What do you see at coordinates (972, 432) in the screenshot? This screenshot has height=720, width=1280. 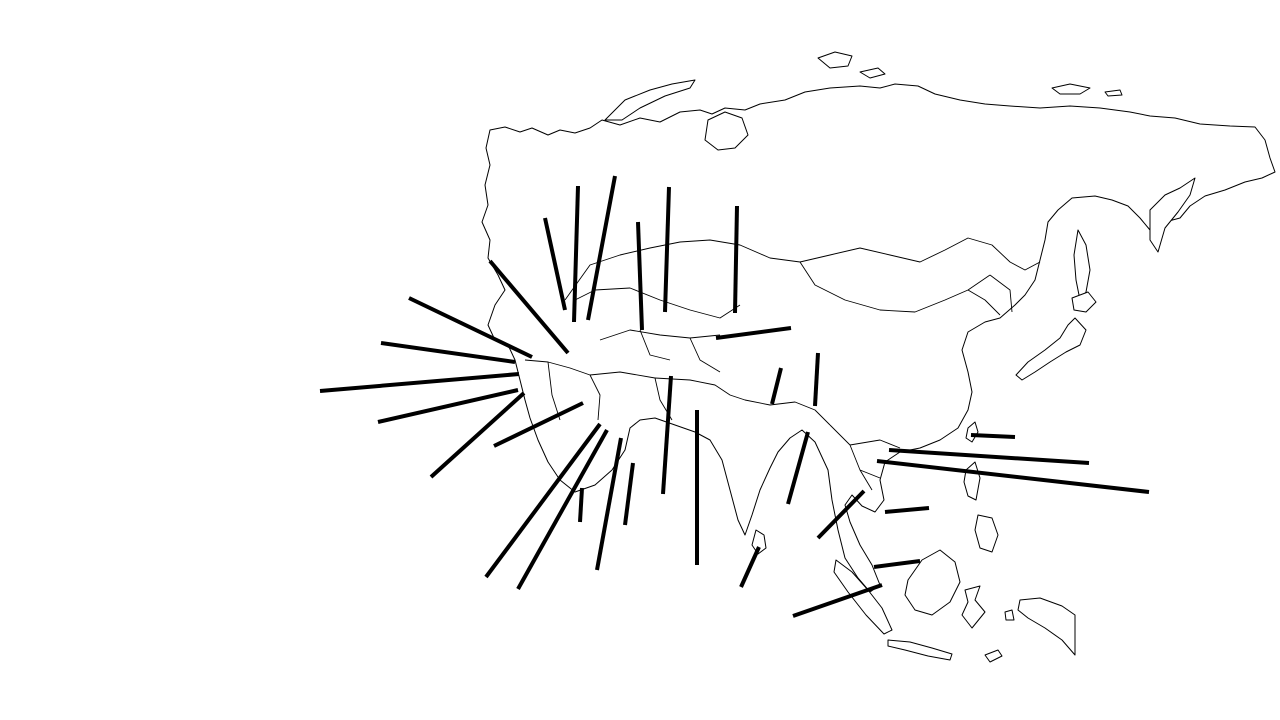 I see `taiwan-outline` at bounding box center [972, 432].